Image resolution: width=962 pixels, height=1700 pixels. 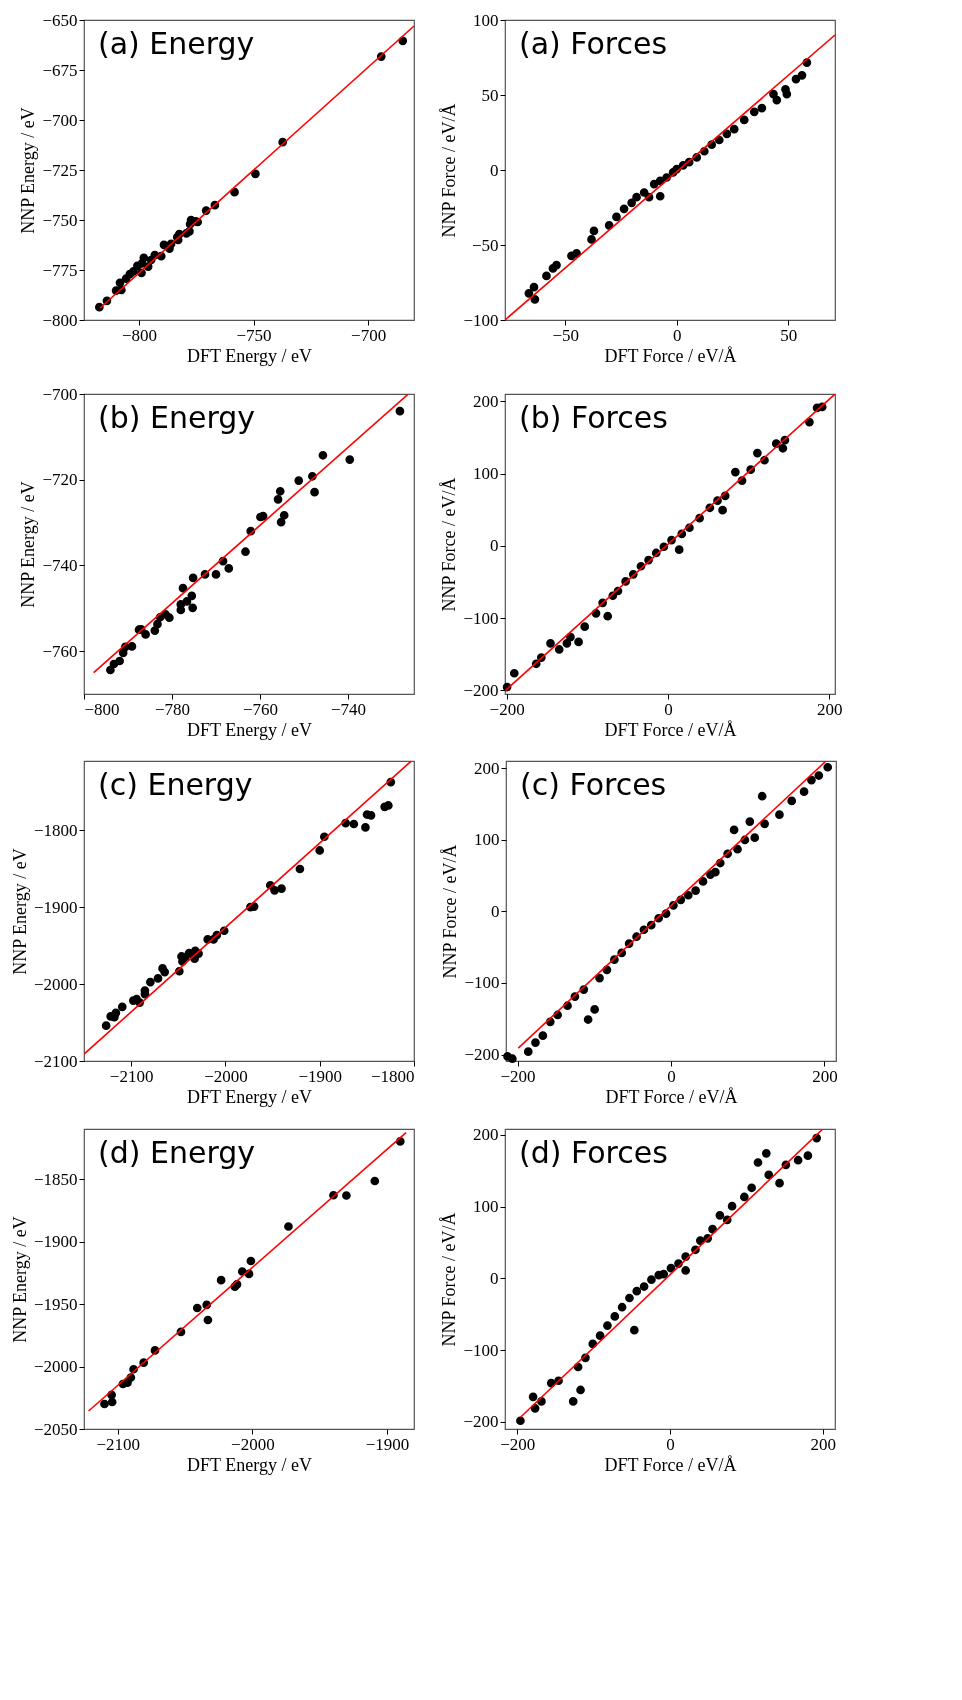 What do you see at coordinates (260, 709) in the screenshot?
I see `x-tick-label: −760` at bounding box center [260, 709].